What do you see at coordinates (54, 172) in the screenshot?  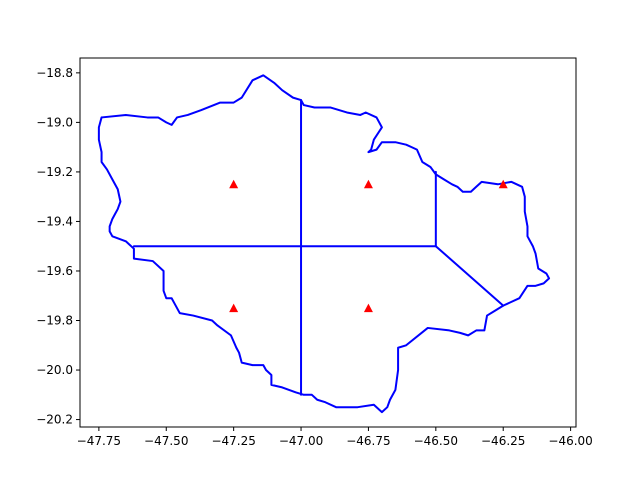 I see `y-tick-label: −19.2` at bounding box center [54, 172].